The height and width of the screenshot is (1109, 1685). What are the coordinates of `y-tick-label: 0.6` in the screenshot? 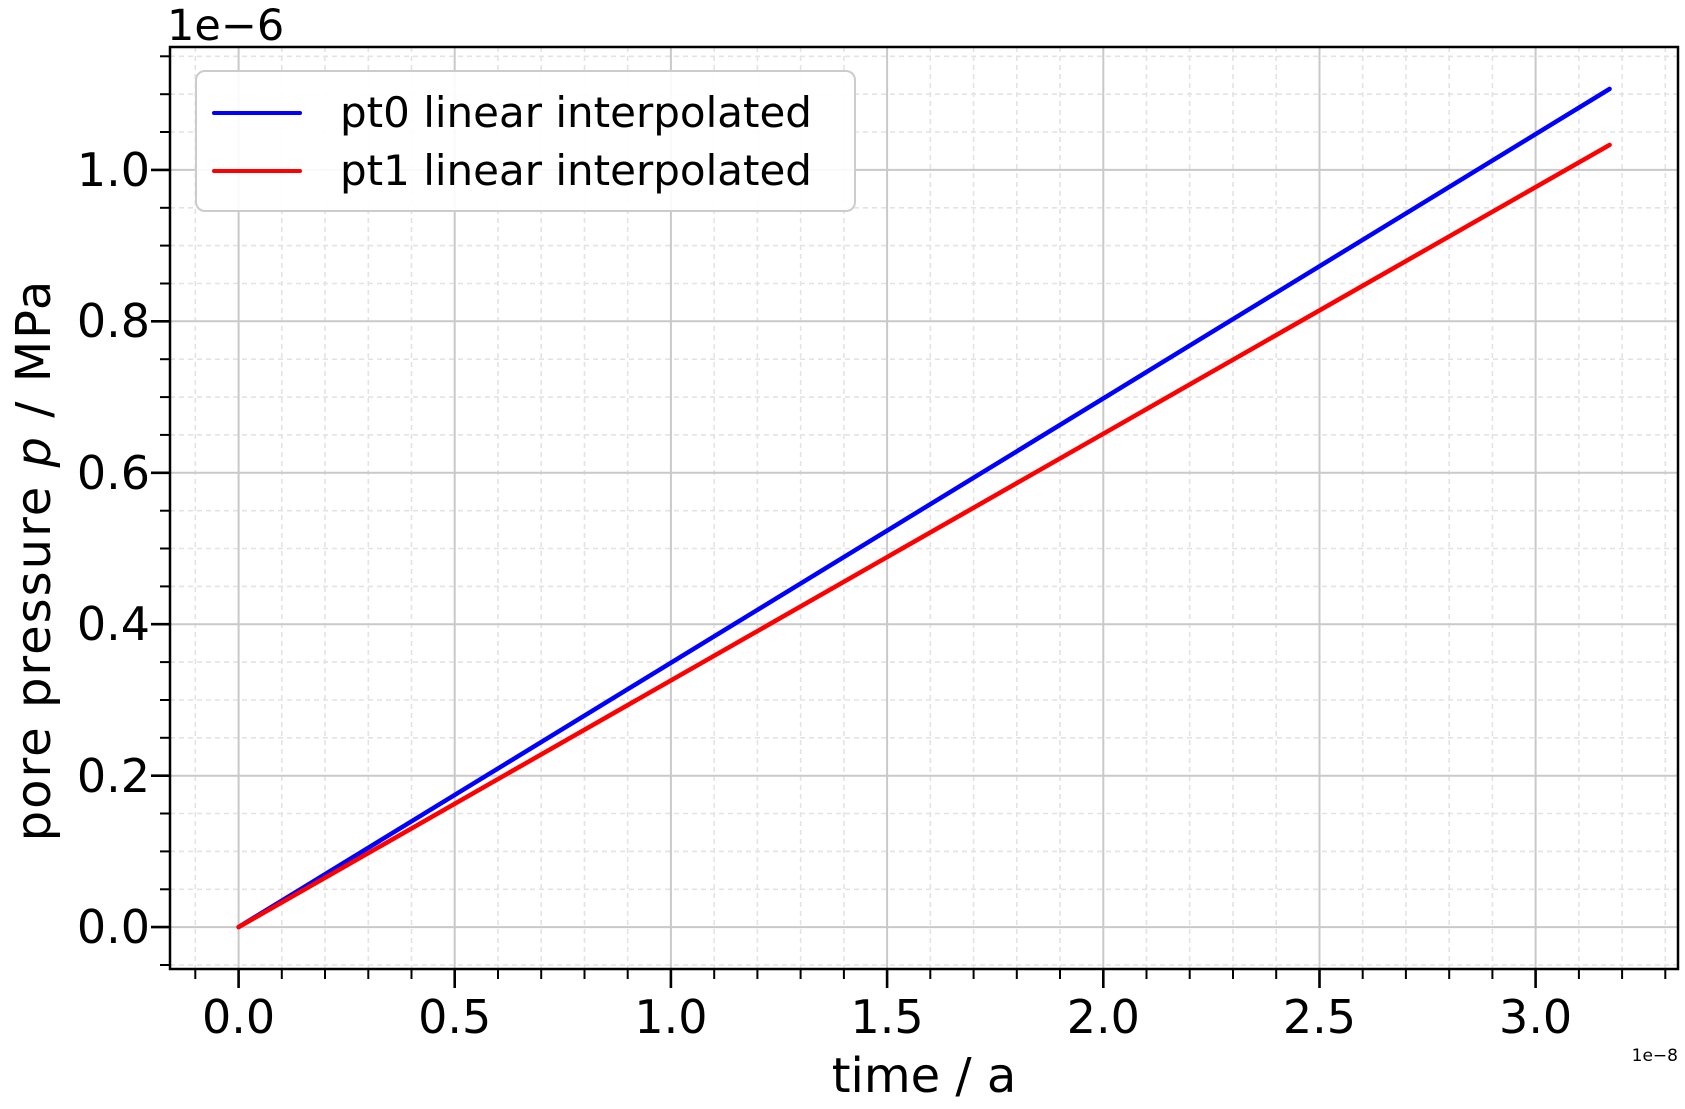 It's located at (113, 472).